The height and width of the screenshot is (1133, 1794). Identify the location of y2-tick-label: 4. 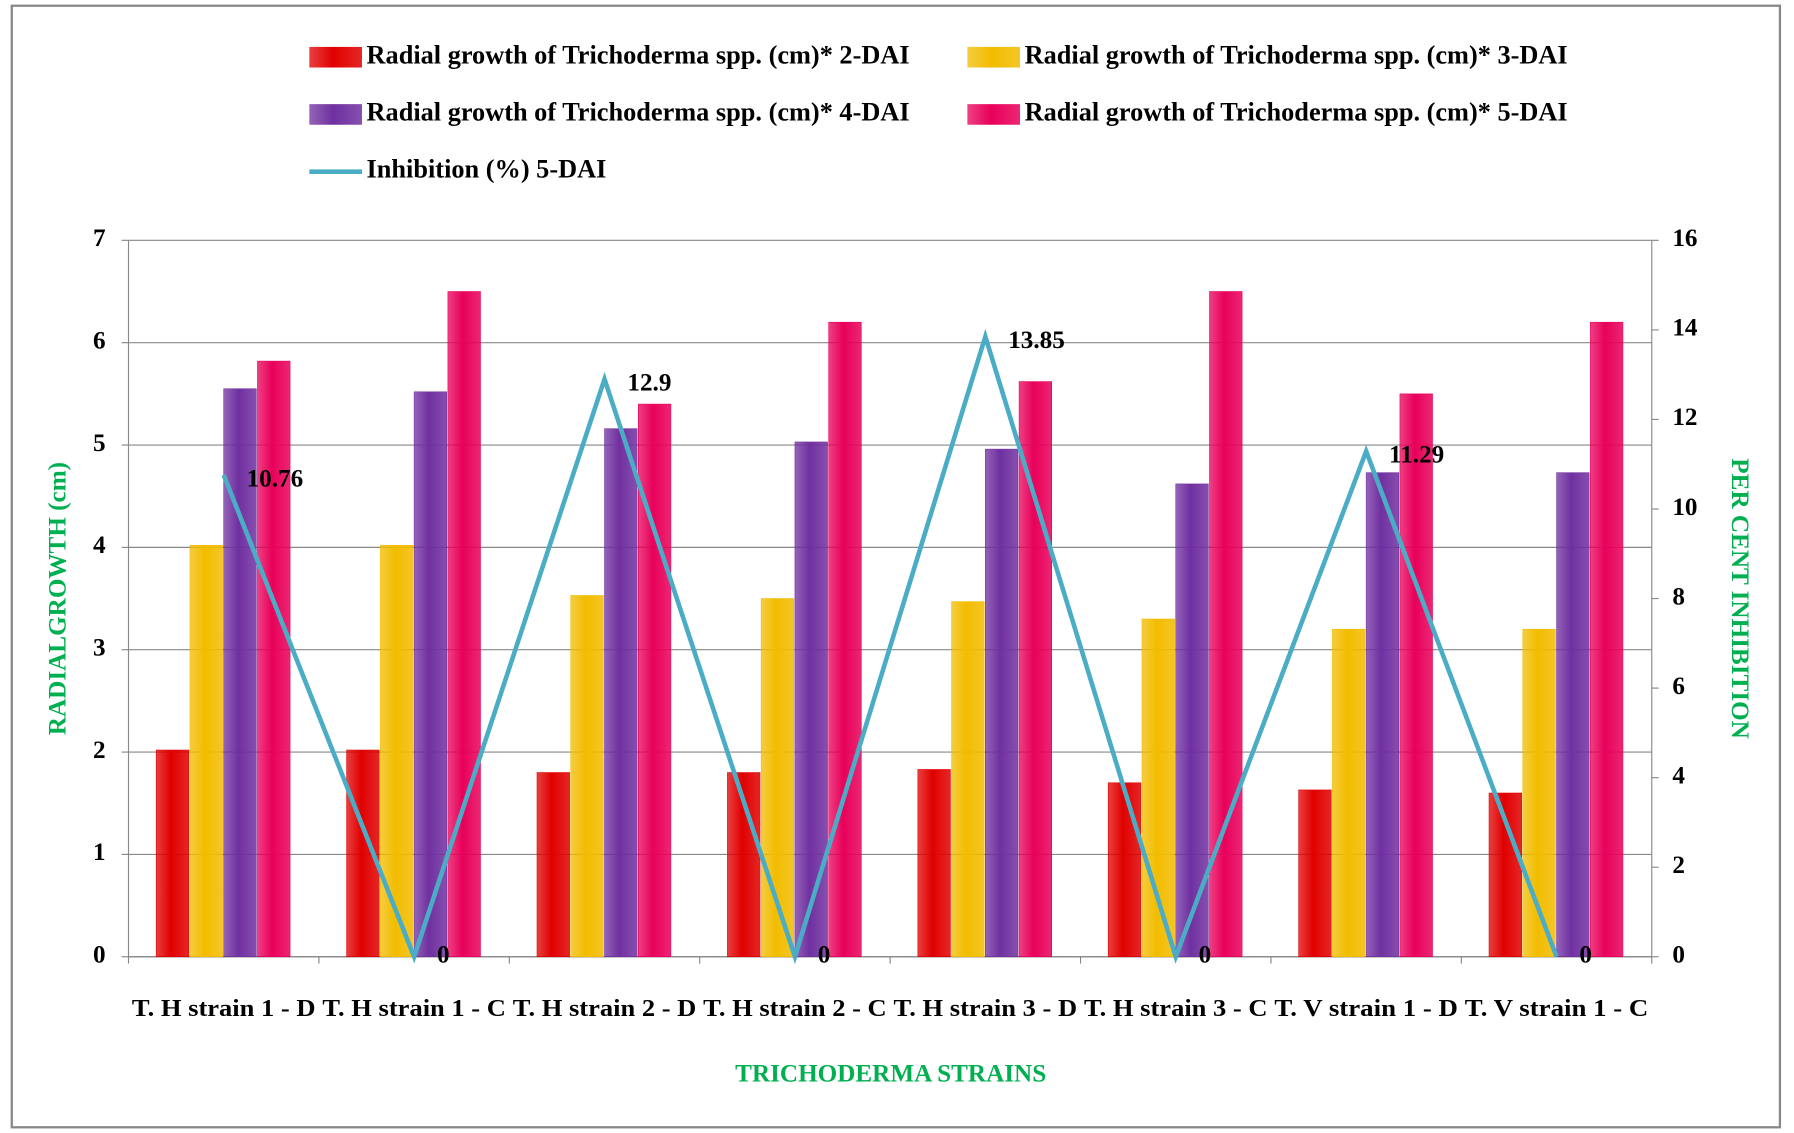
(1678, 775).